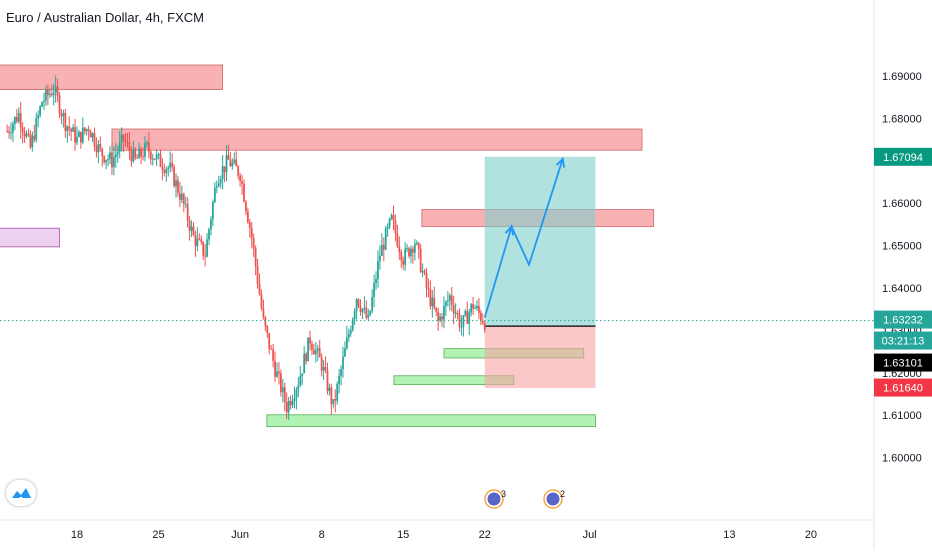 The image size is (932, 555). Describe the element at coordinates (902, 204) in the screenshot. I see `y-tick-label: 1.66000` at that location.